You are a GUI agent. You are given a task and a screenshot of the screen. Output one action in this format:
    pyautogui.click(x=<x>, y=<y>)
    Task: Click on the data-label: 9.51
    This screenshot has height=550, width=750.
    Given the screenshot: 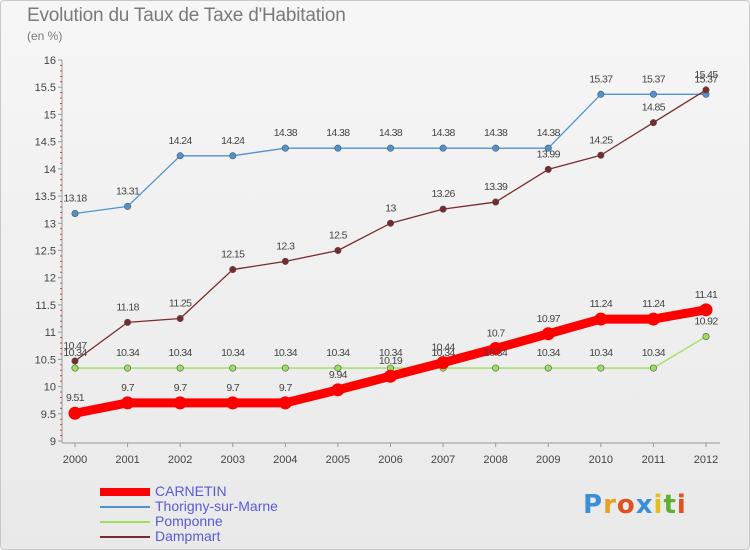 What is the action you would take?
    pyautogui.click(x=75, y=398)
    